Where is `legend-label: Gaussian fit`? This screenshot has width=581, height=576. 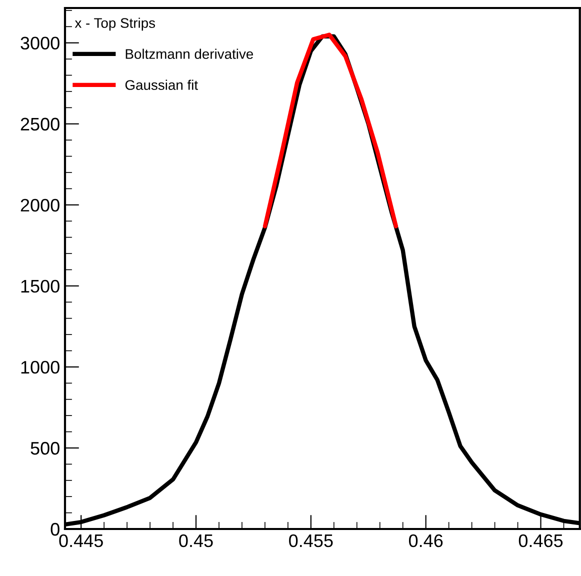
legend-label: Gaussian fit is located at coordinates (161, 85).